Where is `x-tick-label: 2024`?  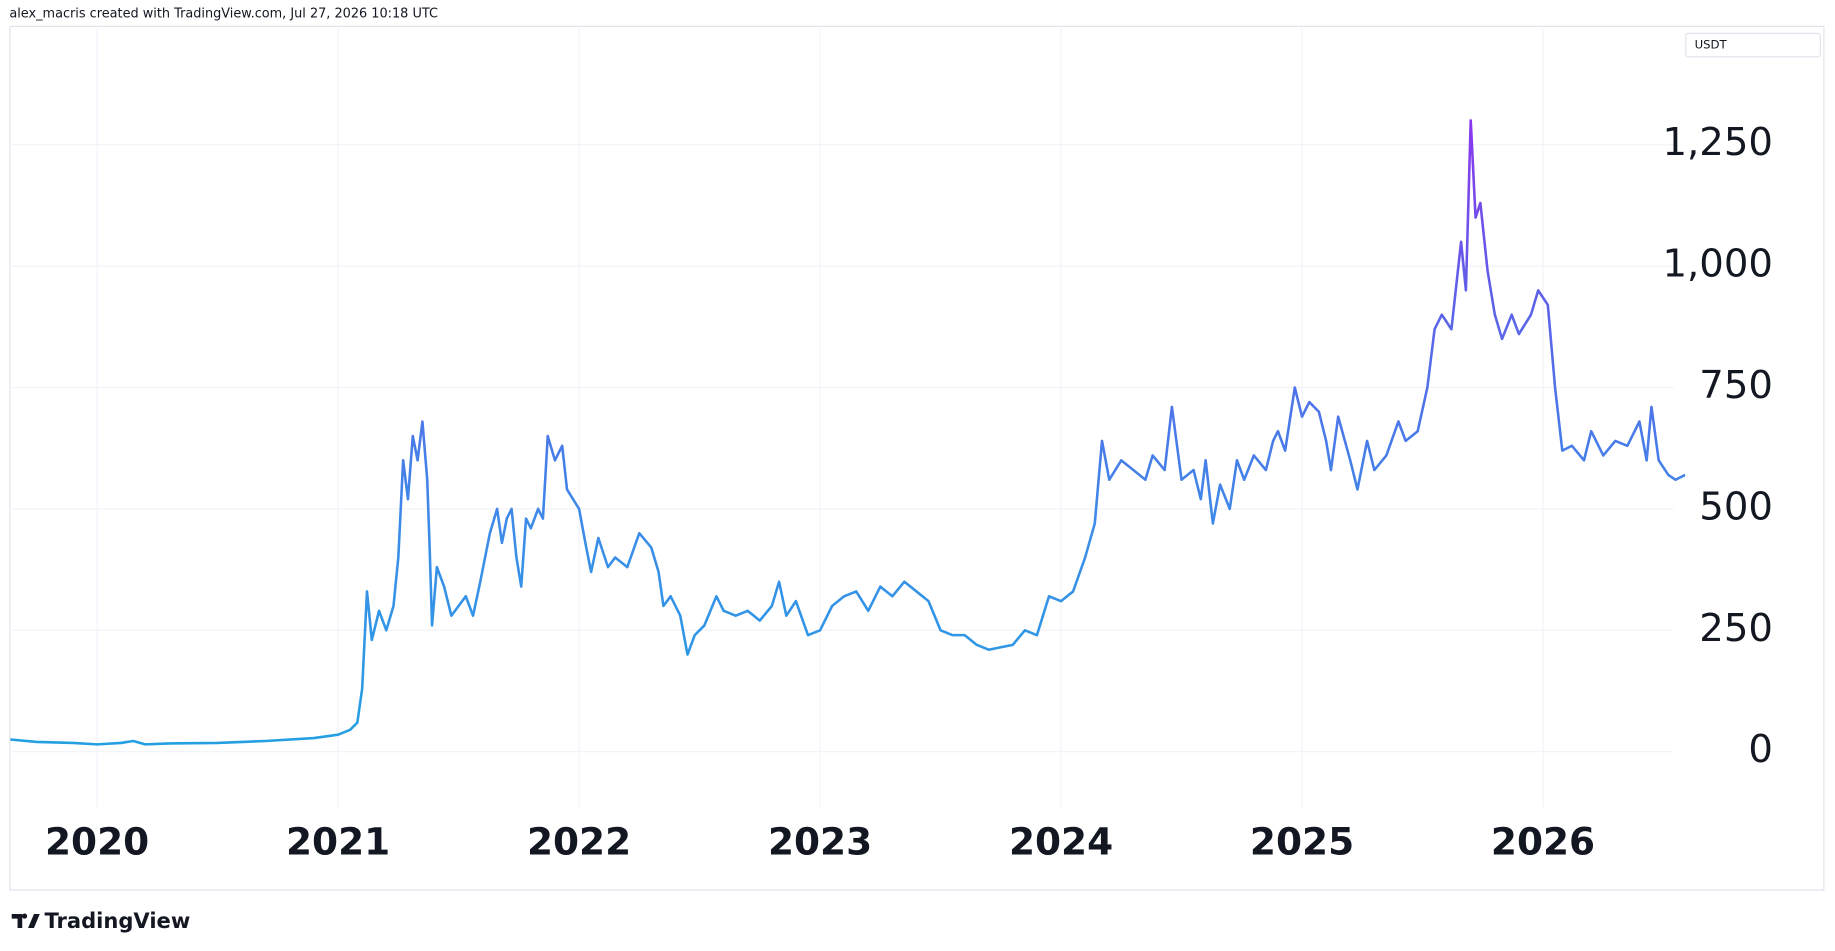
x-tick-label: 2024 is located at coordinates (1061, 841).